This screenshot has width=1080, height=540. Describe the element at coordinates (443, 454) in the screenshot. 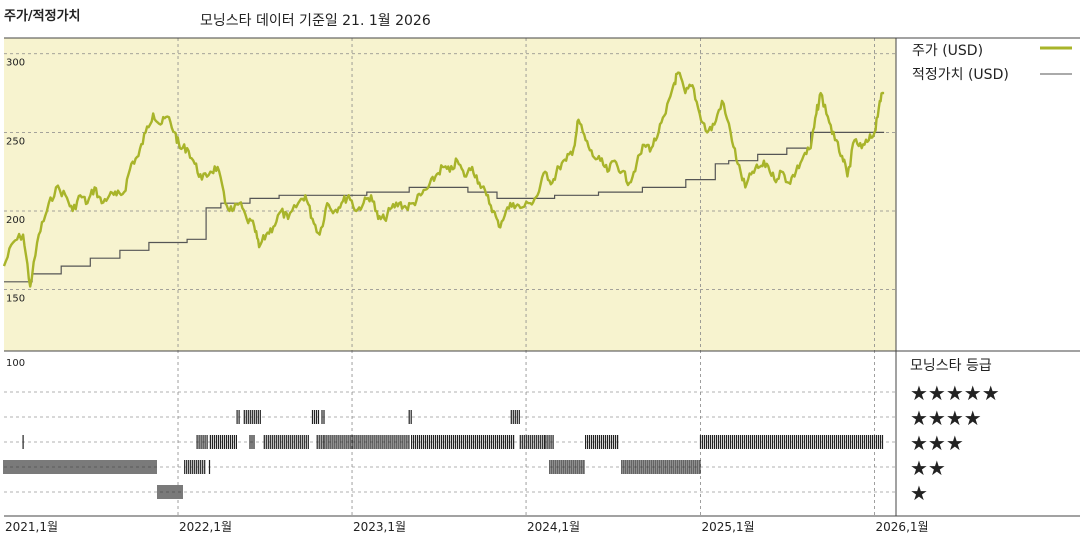

I see `rating-layer` at that location.